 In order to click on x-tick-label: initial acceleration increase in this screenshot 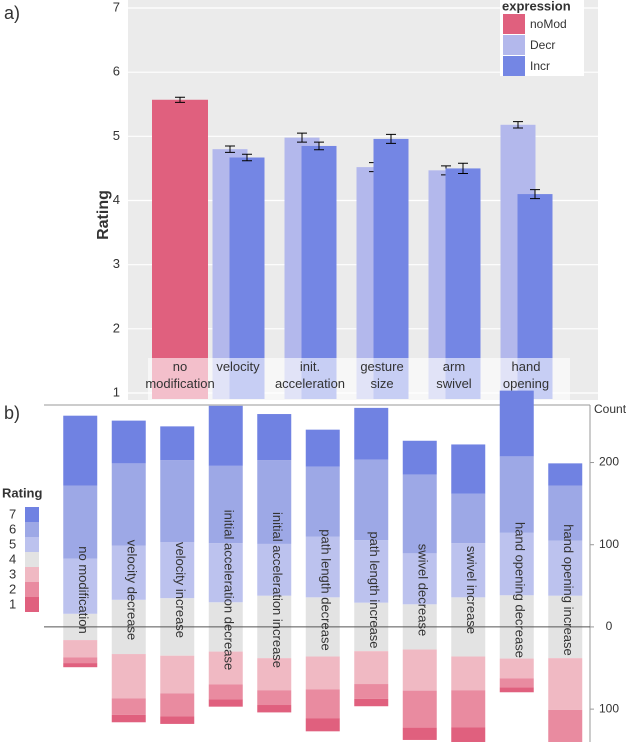, I will do `click(277, 590)`.